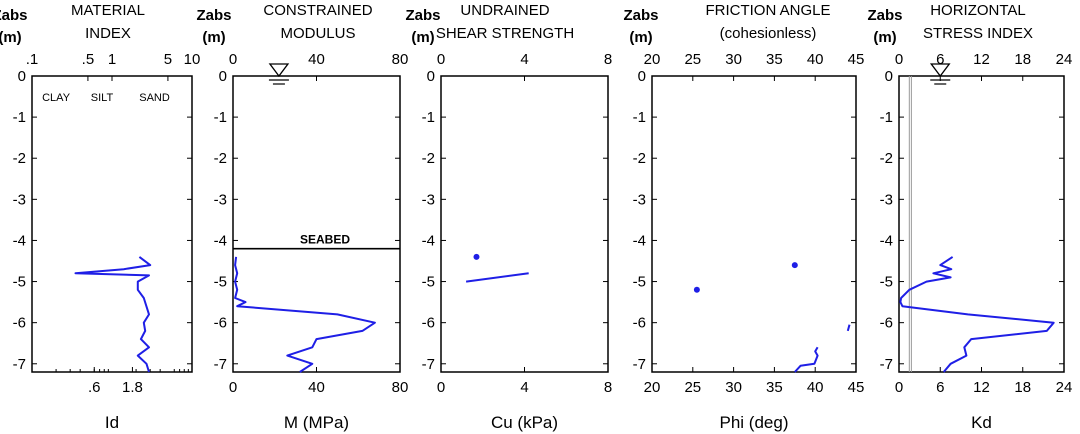 Image resolution: width=1080 pixels, height=434 pixels. Describe the element at coordinates (767, 10) in the screenshot. I see `chart-title-line-1: FRICTION ANGLE` at that location.